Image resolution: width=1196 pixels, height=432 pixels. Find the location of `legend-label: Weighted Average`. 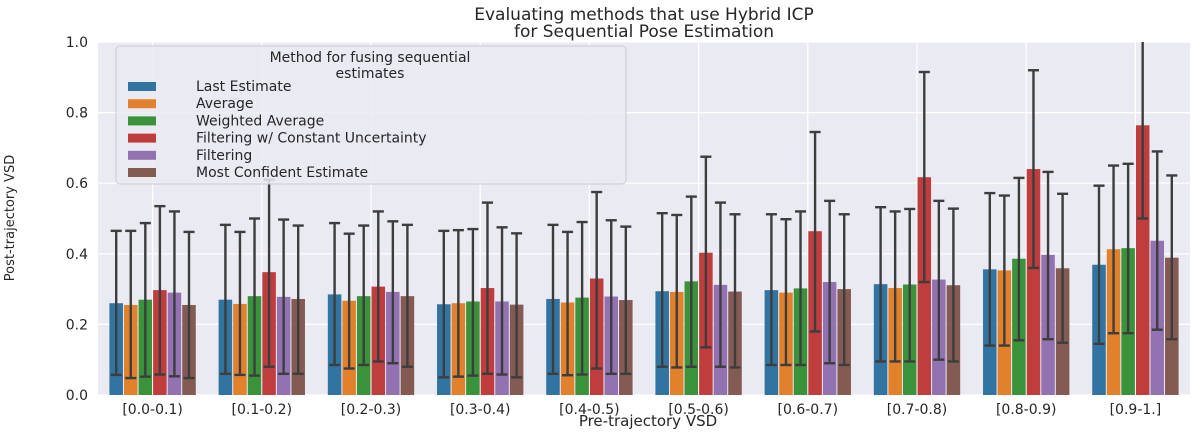

legend-label: Weighted Average is located at coordinates (260, 121).